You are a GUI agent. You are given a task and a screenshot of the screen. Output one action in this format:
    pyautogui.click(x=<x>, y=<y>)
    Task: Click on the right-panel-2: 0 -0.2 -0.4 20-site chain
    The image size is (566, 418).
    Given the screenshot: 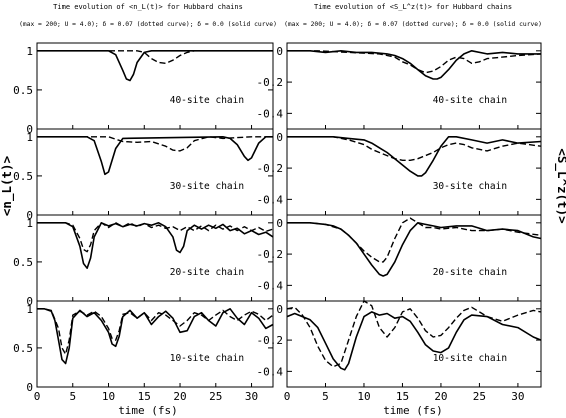 What is the action you would take?
    pyautogui.click(x=399, y=258)
    